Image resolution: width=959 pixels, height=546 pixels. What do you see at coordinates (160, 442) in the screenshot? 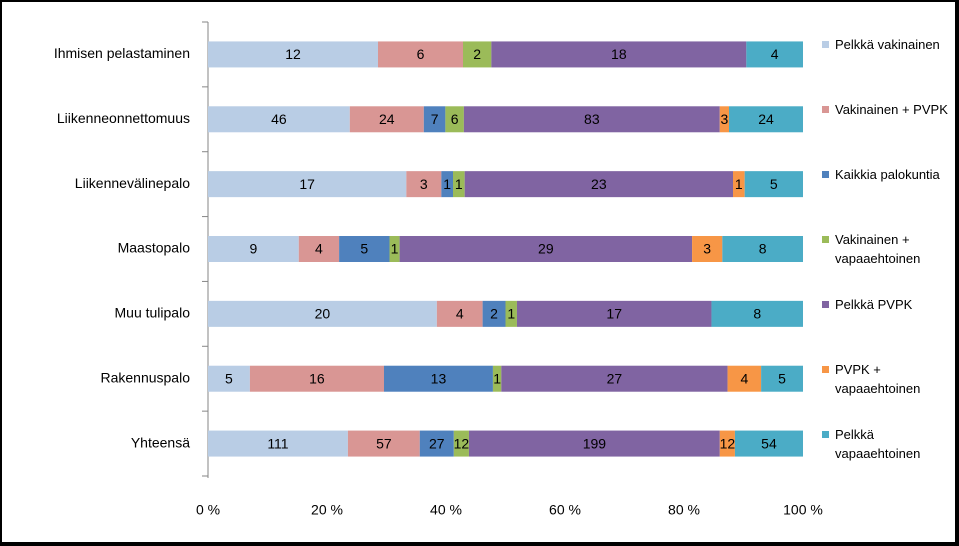
I see `category-label: Yhteensä` at bounding box center [160, 442].